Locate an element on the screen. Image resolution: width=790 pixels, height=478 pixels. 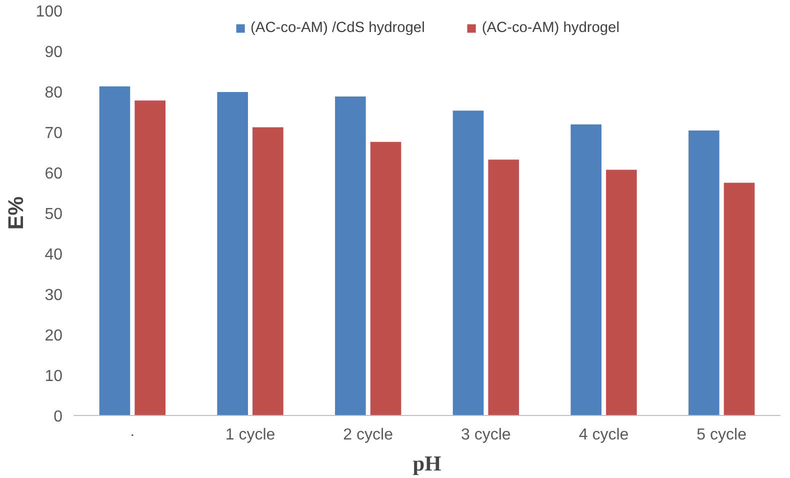
y-tick-label: 60 is located at coordinates (53, 174).